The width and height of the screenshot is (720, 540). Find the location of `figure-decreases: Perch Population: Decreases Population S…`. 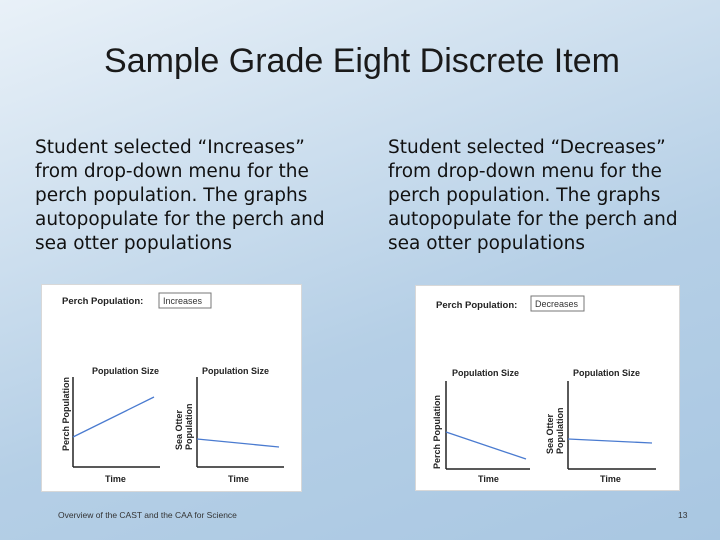

figure-decreases: Perch Population: Decreases Population S… is located at coordinates (547, 388).